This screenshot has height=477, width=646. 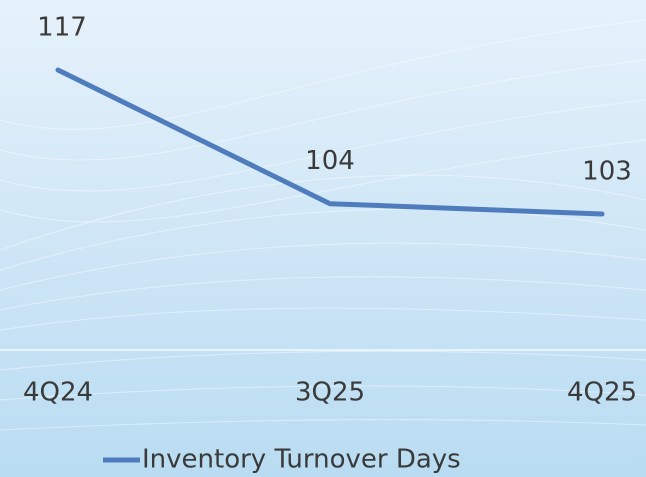 What do you see at coordinates (602, 393) in the screenshot?
I see `x-tick-label: 4Q25` at bounding box center [602, 393].